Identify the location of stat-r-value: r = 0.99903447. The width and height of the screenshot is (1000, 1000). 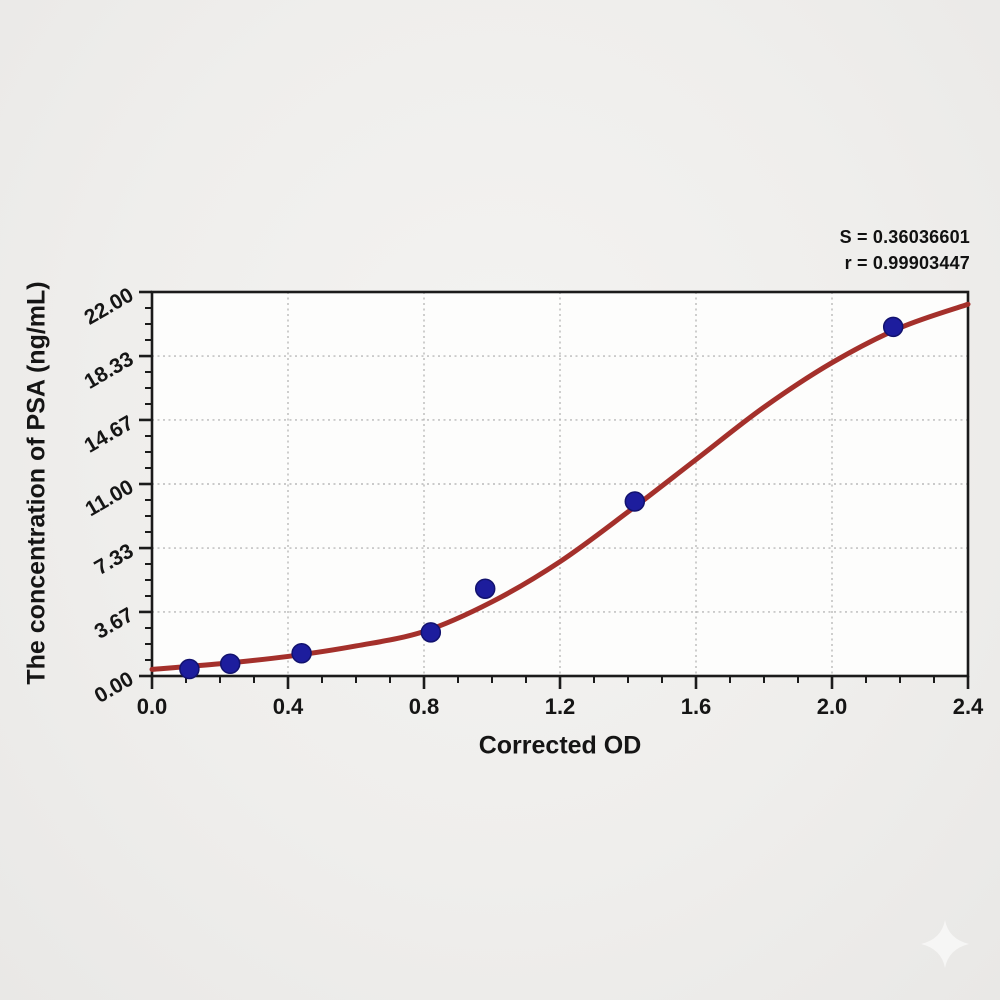
(907, 263).